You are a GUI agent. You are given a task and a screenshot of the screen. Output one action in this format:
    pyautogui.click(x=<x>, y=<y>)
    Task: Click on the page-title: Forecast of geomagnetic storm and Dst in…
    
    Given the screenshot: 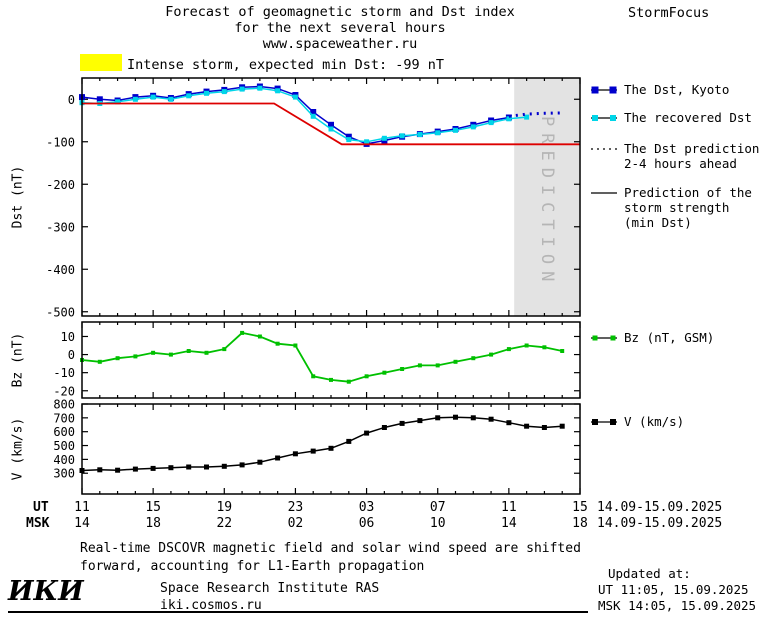 What is the action you would take?
    pyautogui.click(x=340, y=28)
    